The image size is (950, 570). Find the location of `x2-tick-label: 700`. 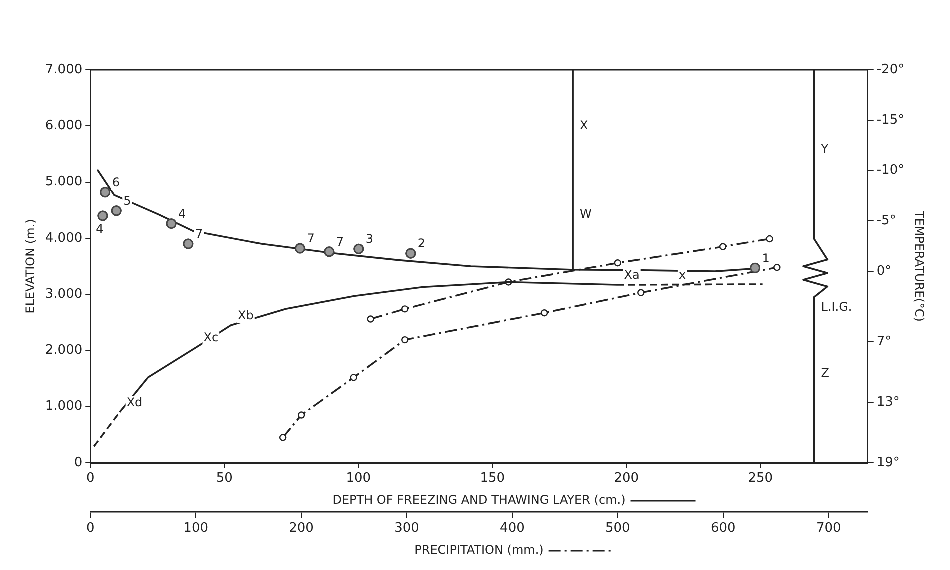

x2-tick-label: 700 is located at coordinates (829, 528).